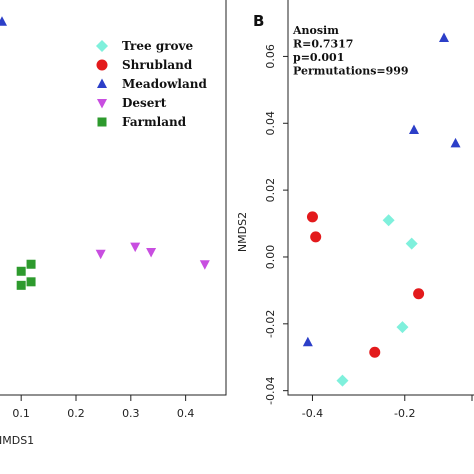 Image resolution: width=474 pixels, height=474 pixels. I want to click on panel-b-x-tick-label: -0.2, so click(404, 413).